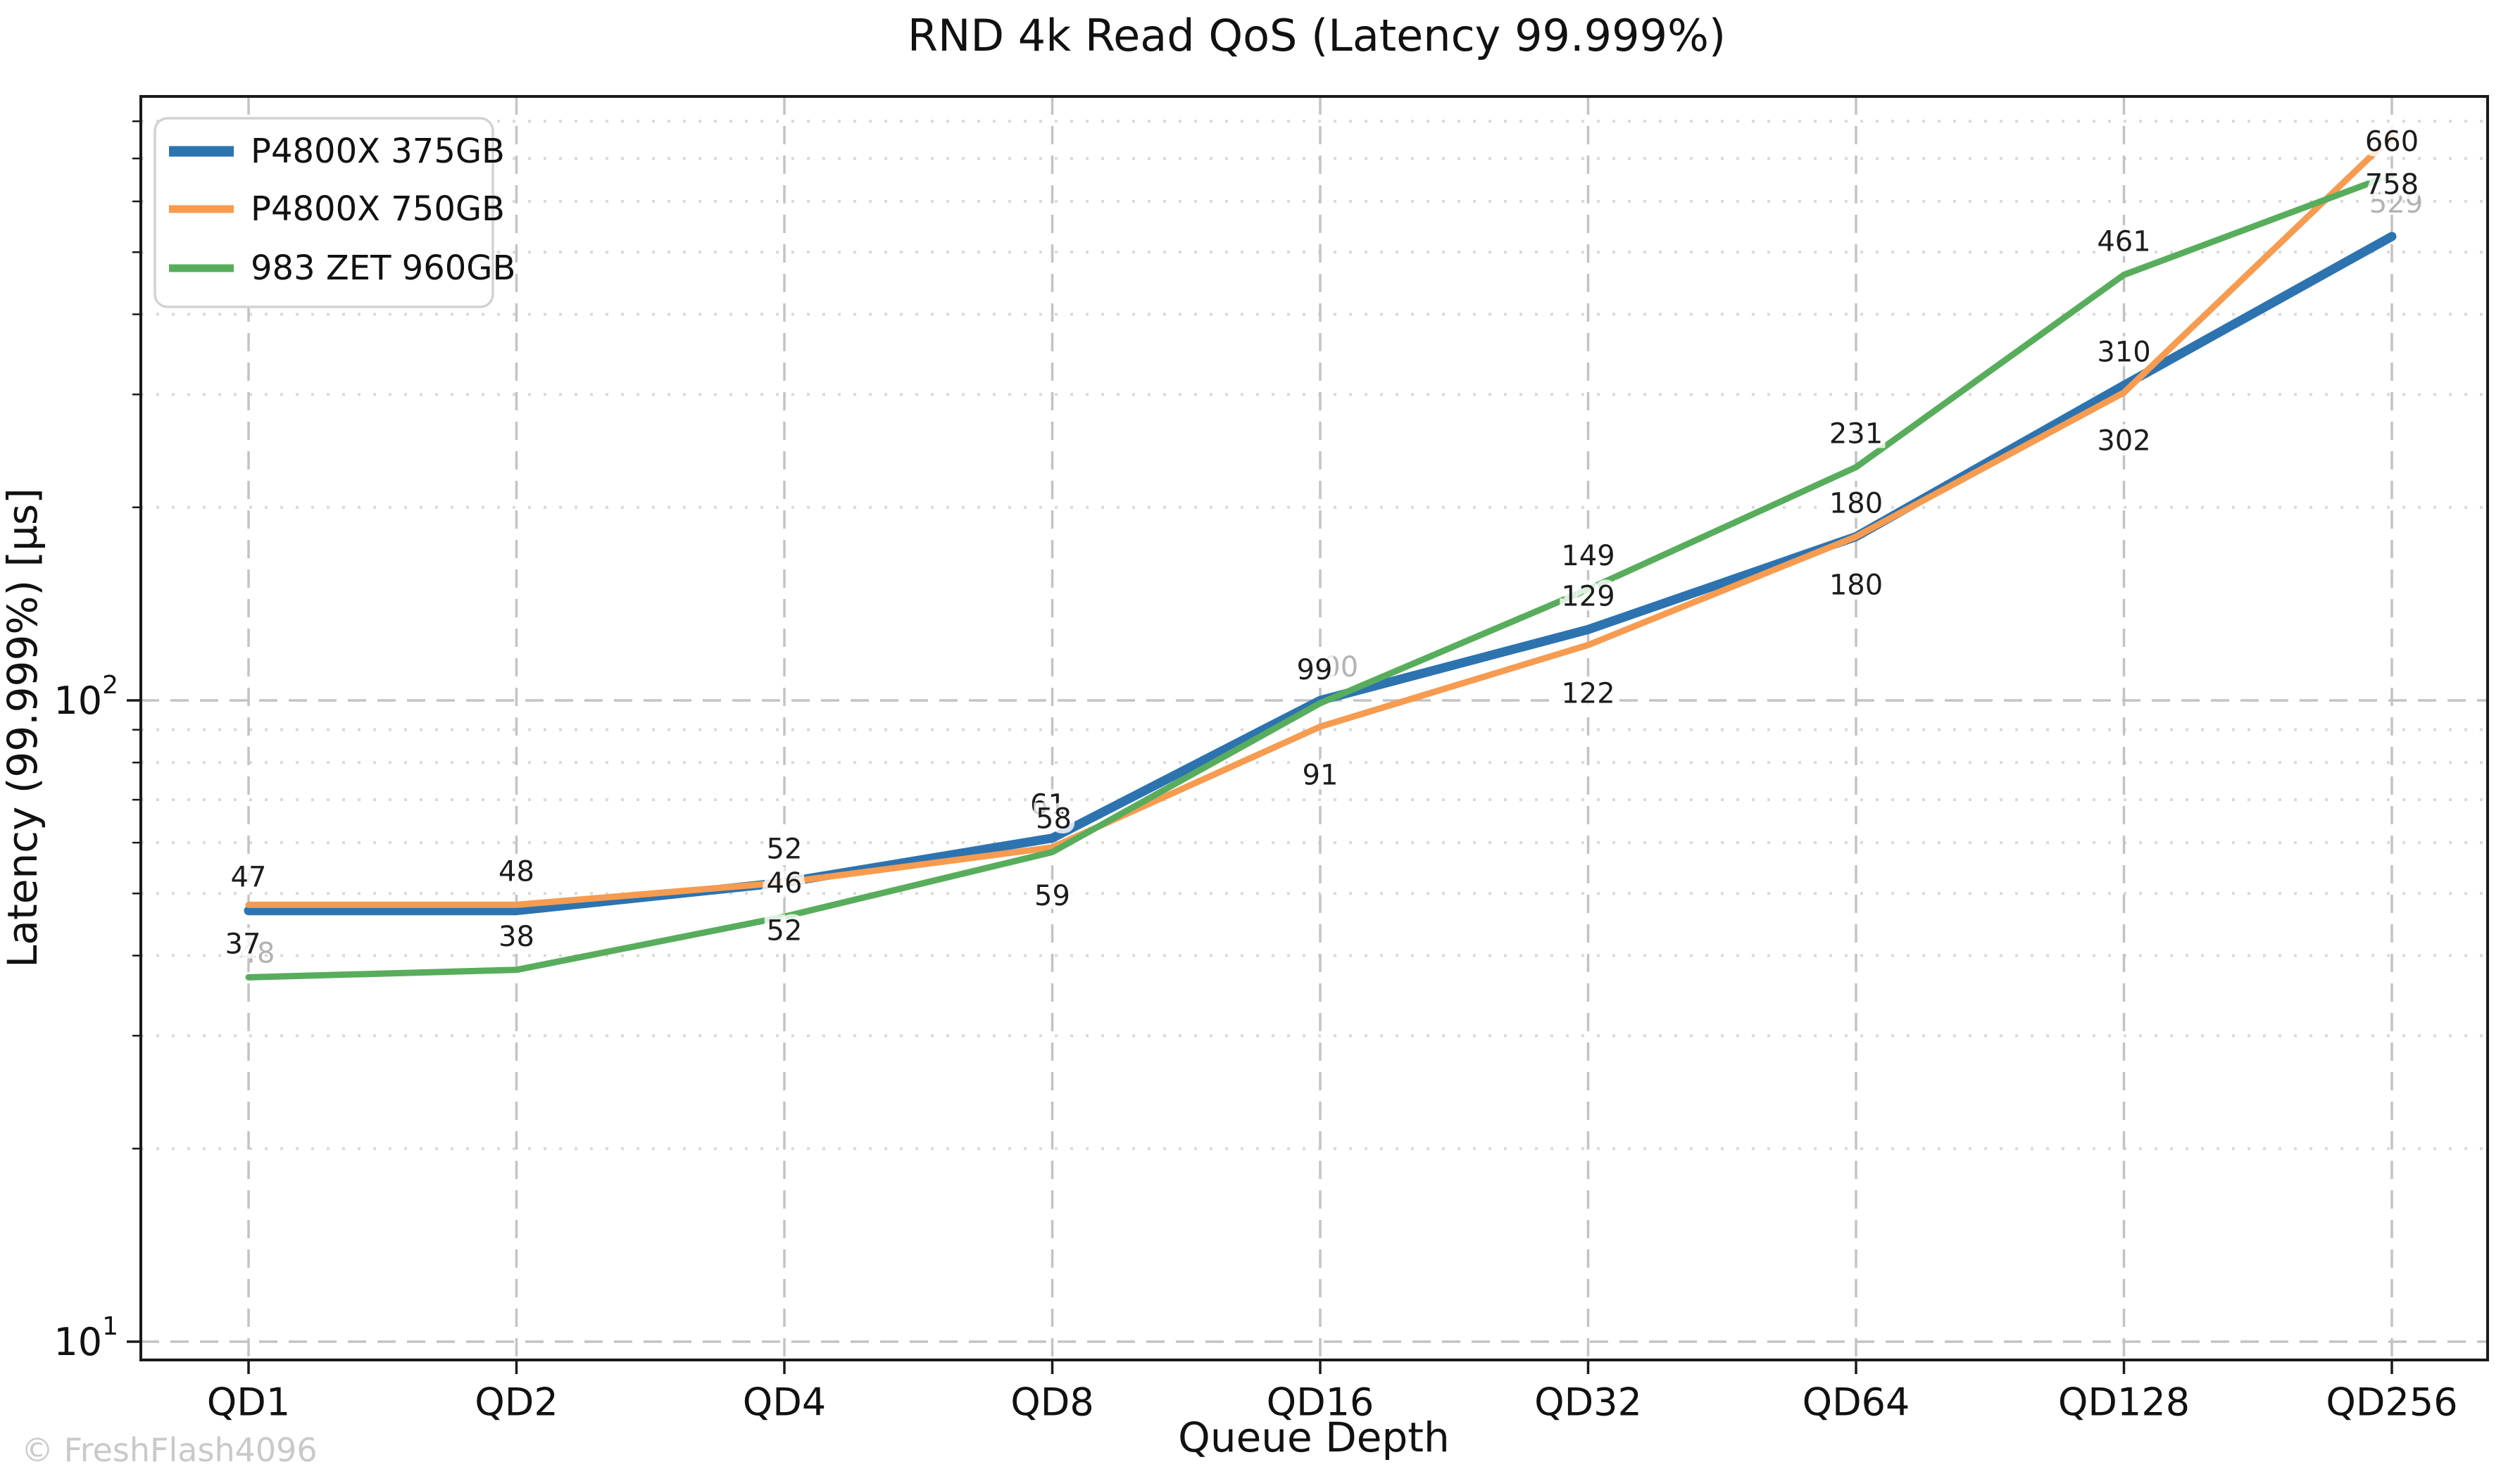 This screenshot has height=1474, width=2520. I want to click on x-tick-label: QD2, so click(516, 1403).